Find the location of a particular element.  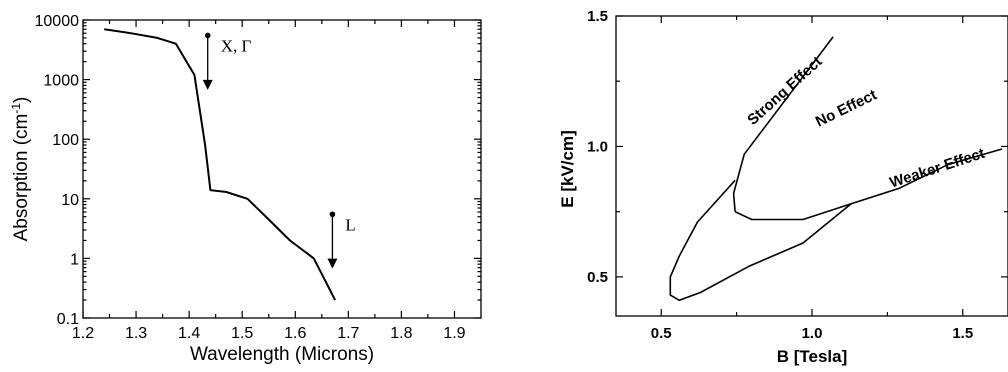

left-y-tick-label: 1 is located at coordinates (74, 259).